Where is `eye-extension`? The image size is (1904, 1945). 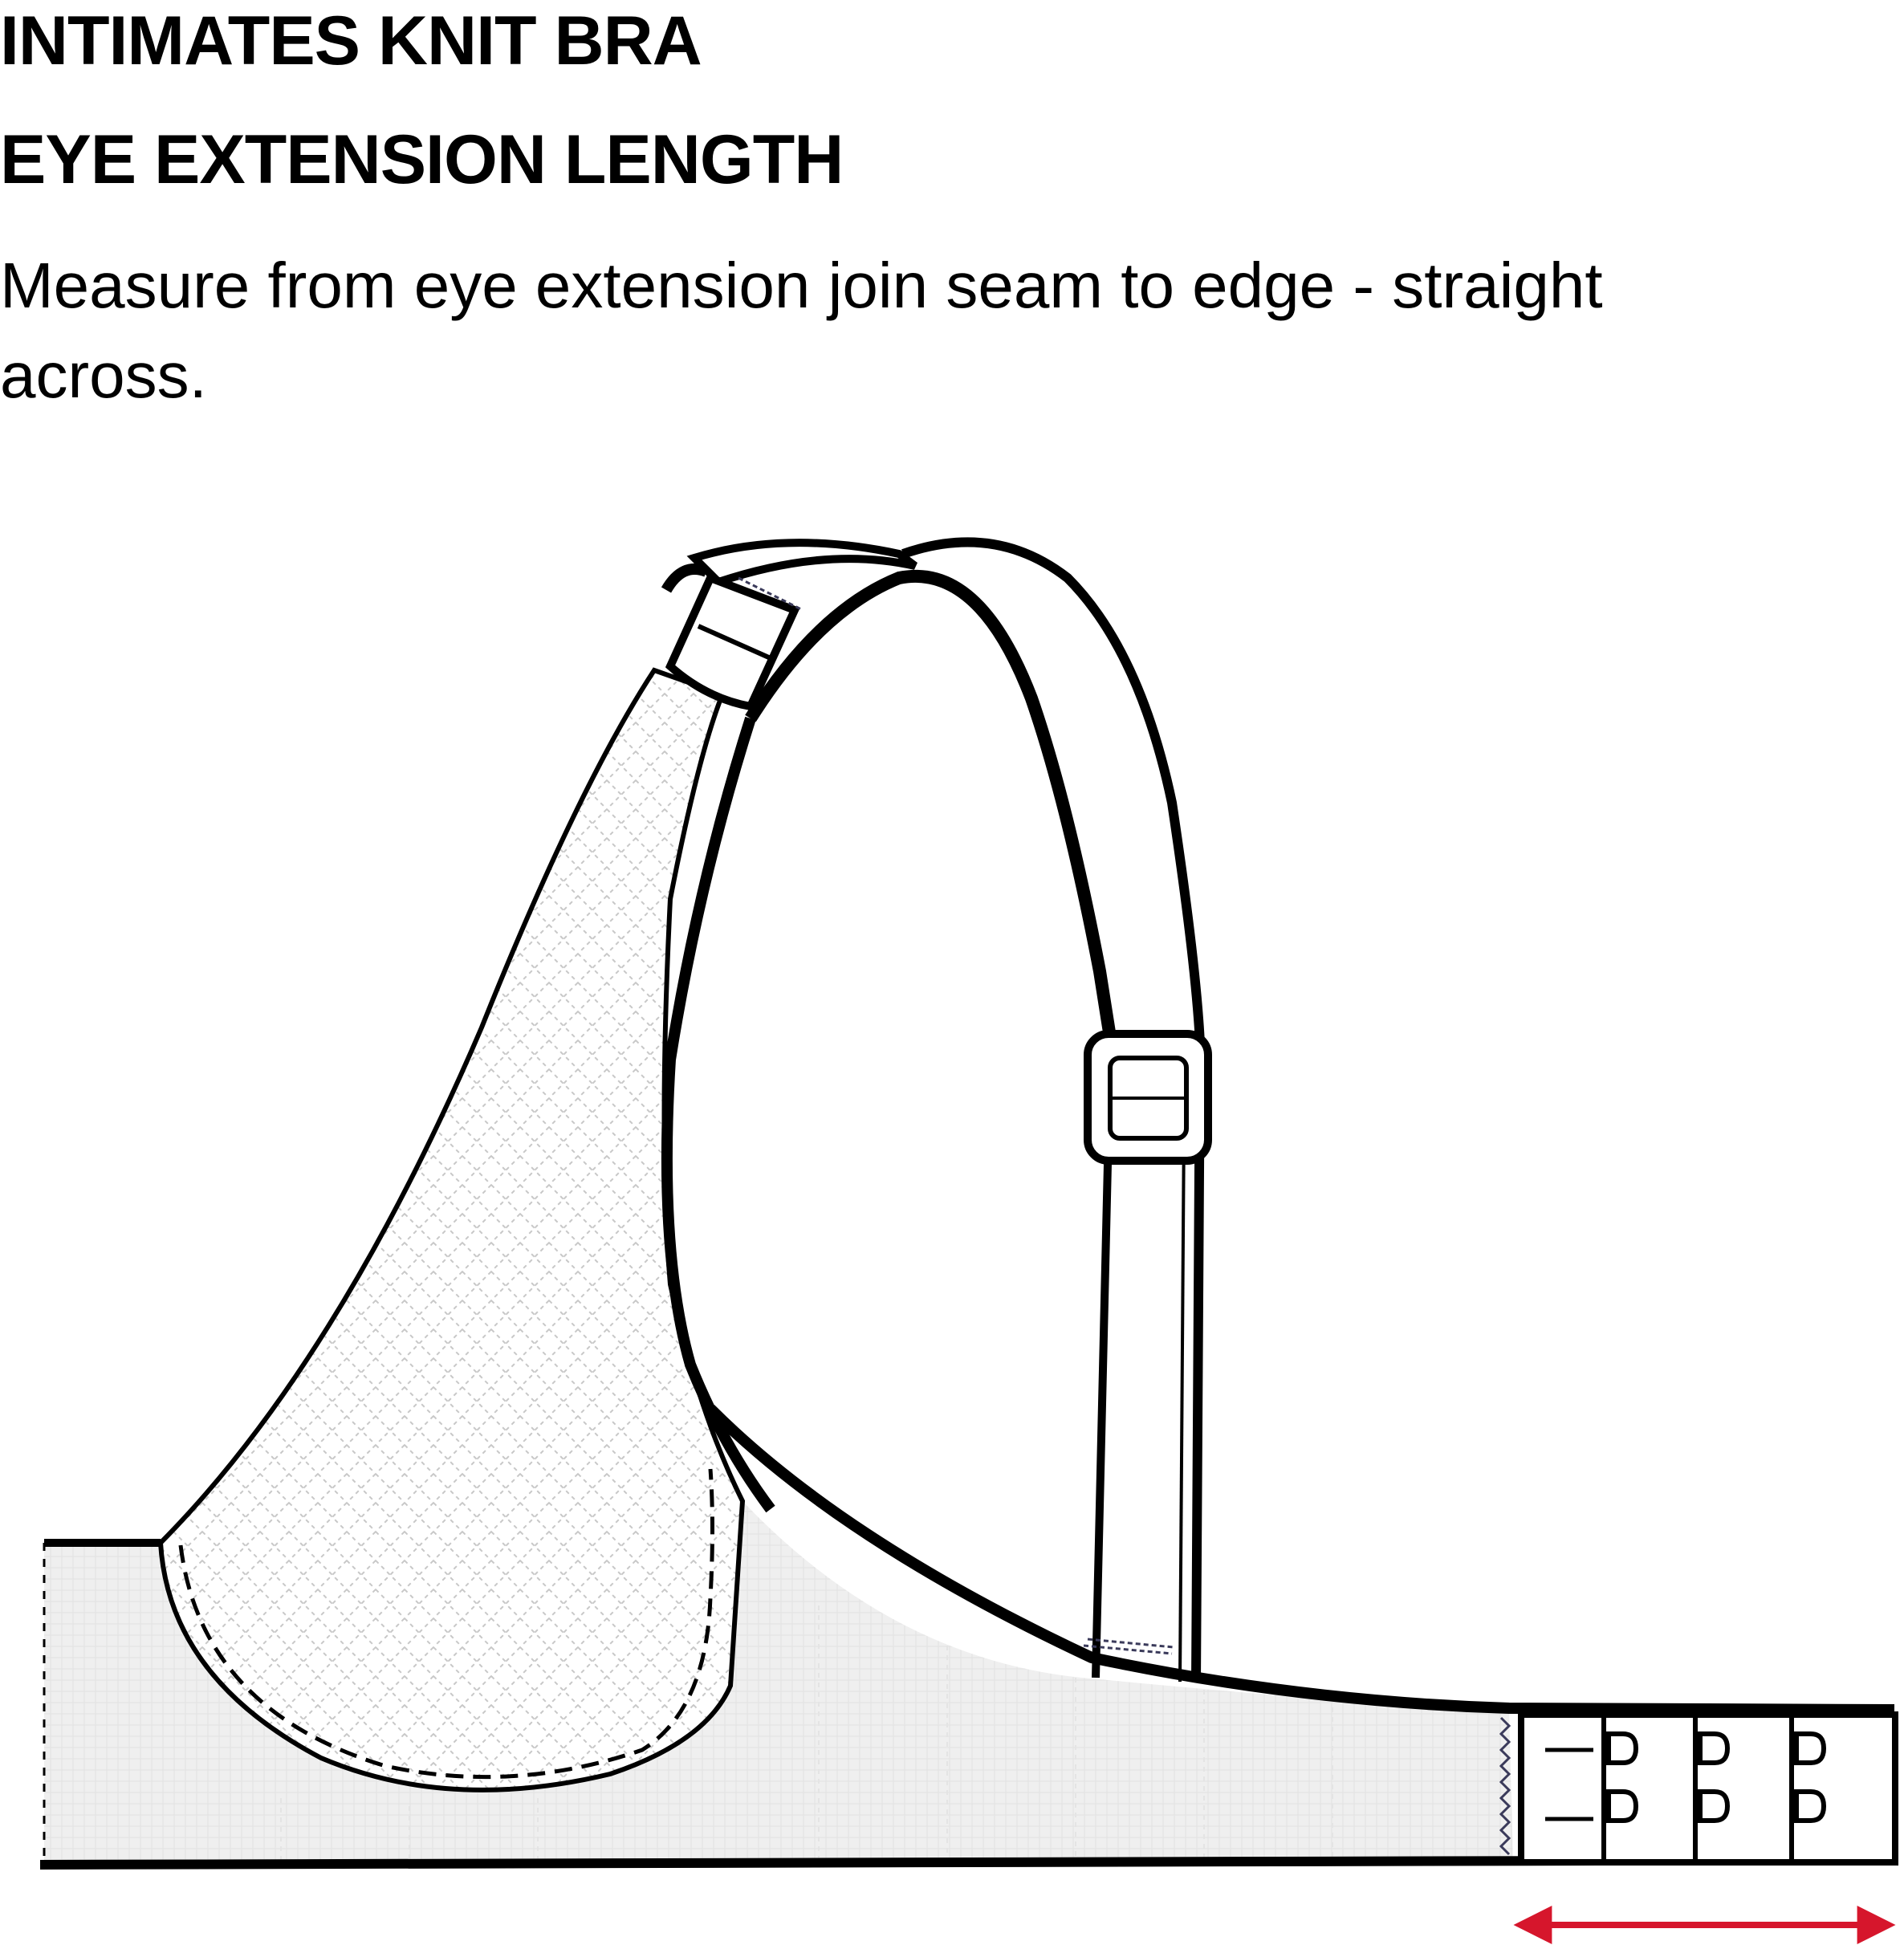
eye-extension is located at coordinates (1708, 1789).